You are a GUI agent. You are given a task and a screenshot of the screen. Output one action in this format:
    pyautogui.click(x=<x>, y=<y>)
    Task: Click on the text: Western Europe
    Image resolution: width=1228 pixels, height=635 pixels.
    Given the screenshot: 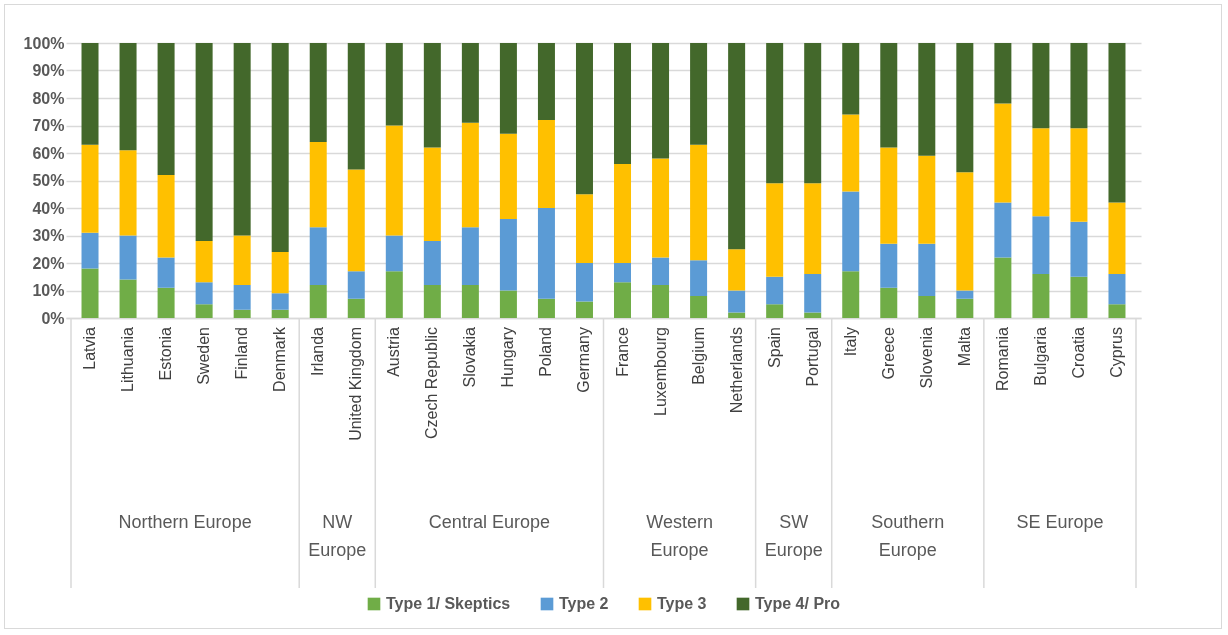 What is the action you would take?
    pyautogui.click(x=679, y=536)
    